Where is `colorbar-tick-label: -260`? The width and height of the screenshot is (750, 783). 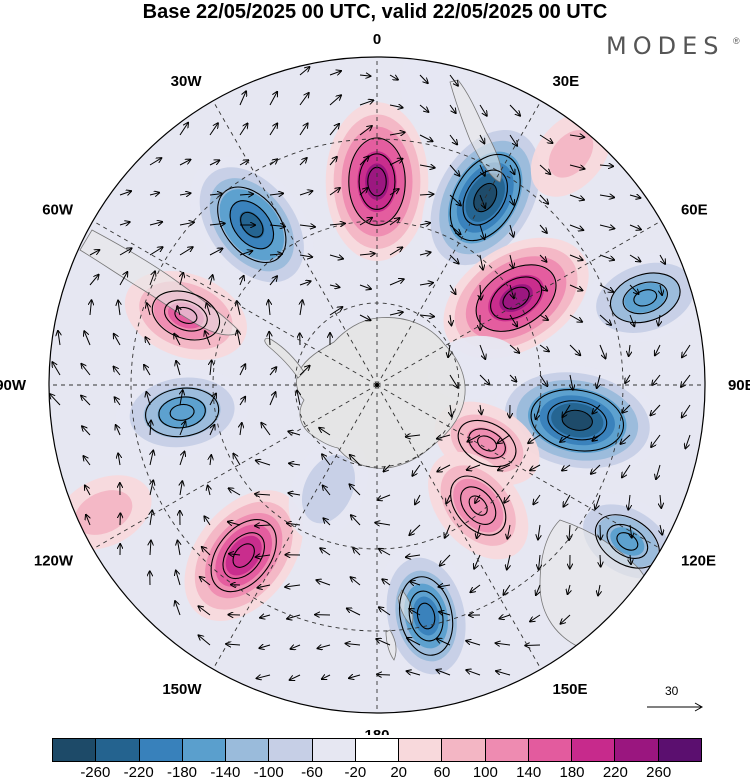
colorbar-tick-label: -260 is located at coordinates (95, 772).